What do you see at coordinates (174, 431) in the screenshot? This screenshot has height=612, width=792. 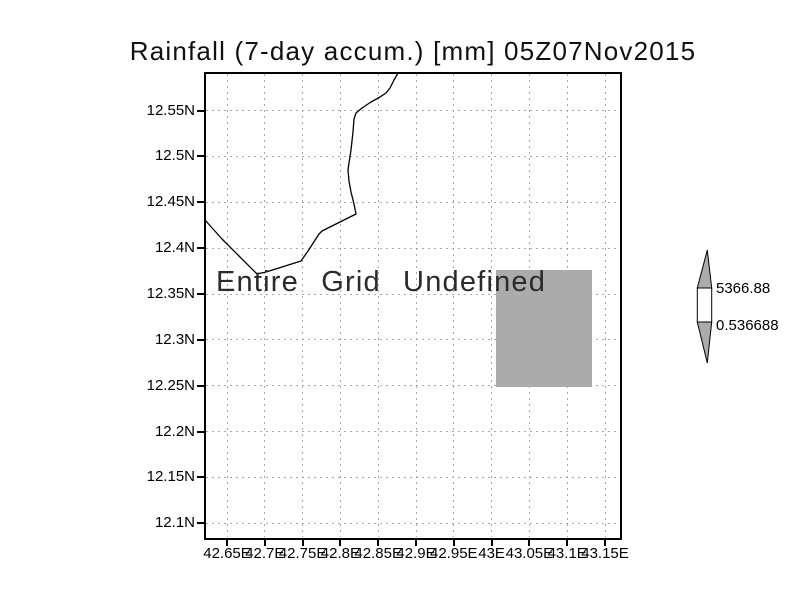 I see `y-axis-tick-label: 12.2N` at bounding box center [174, 431].